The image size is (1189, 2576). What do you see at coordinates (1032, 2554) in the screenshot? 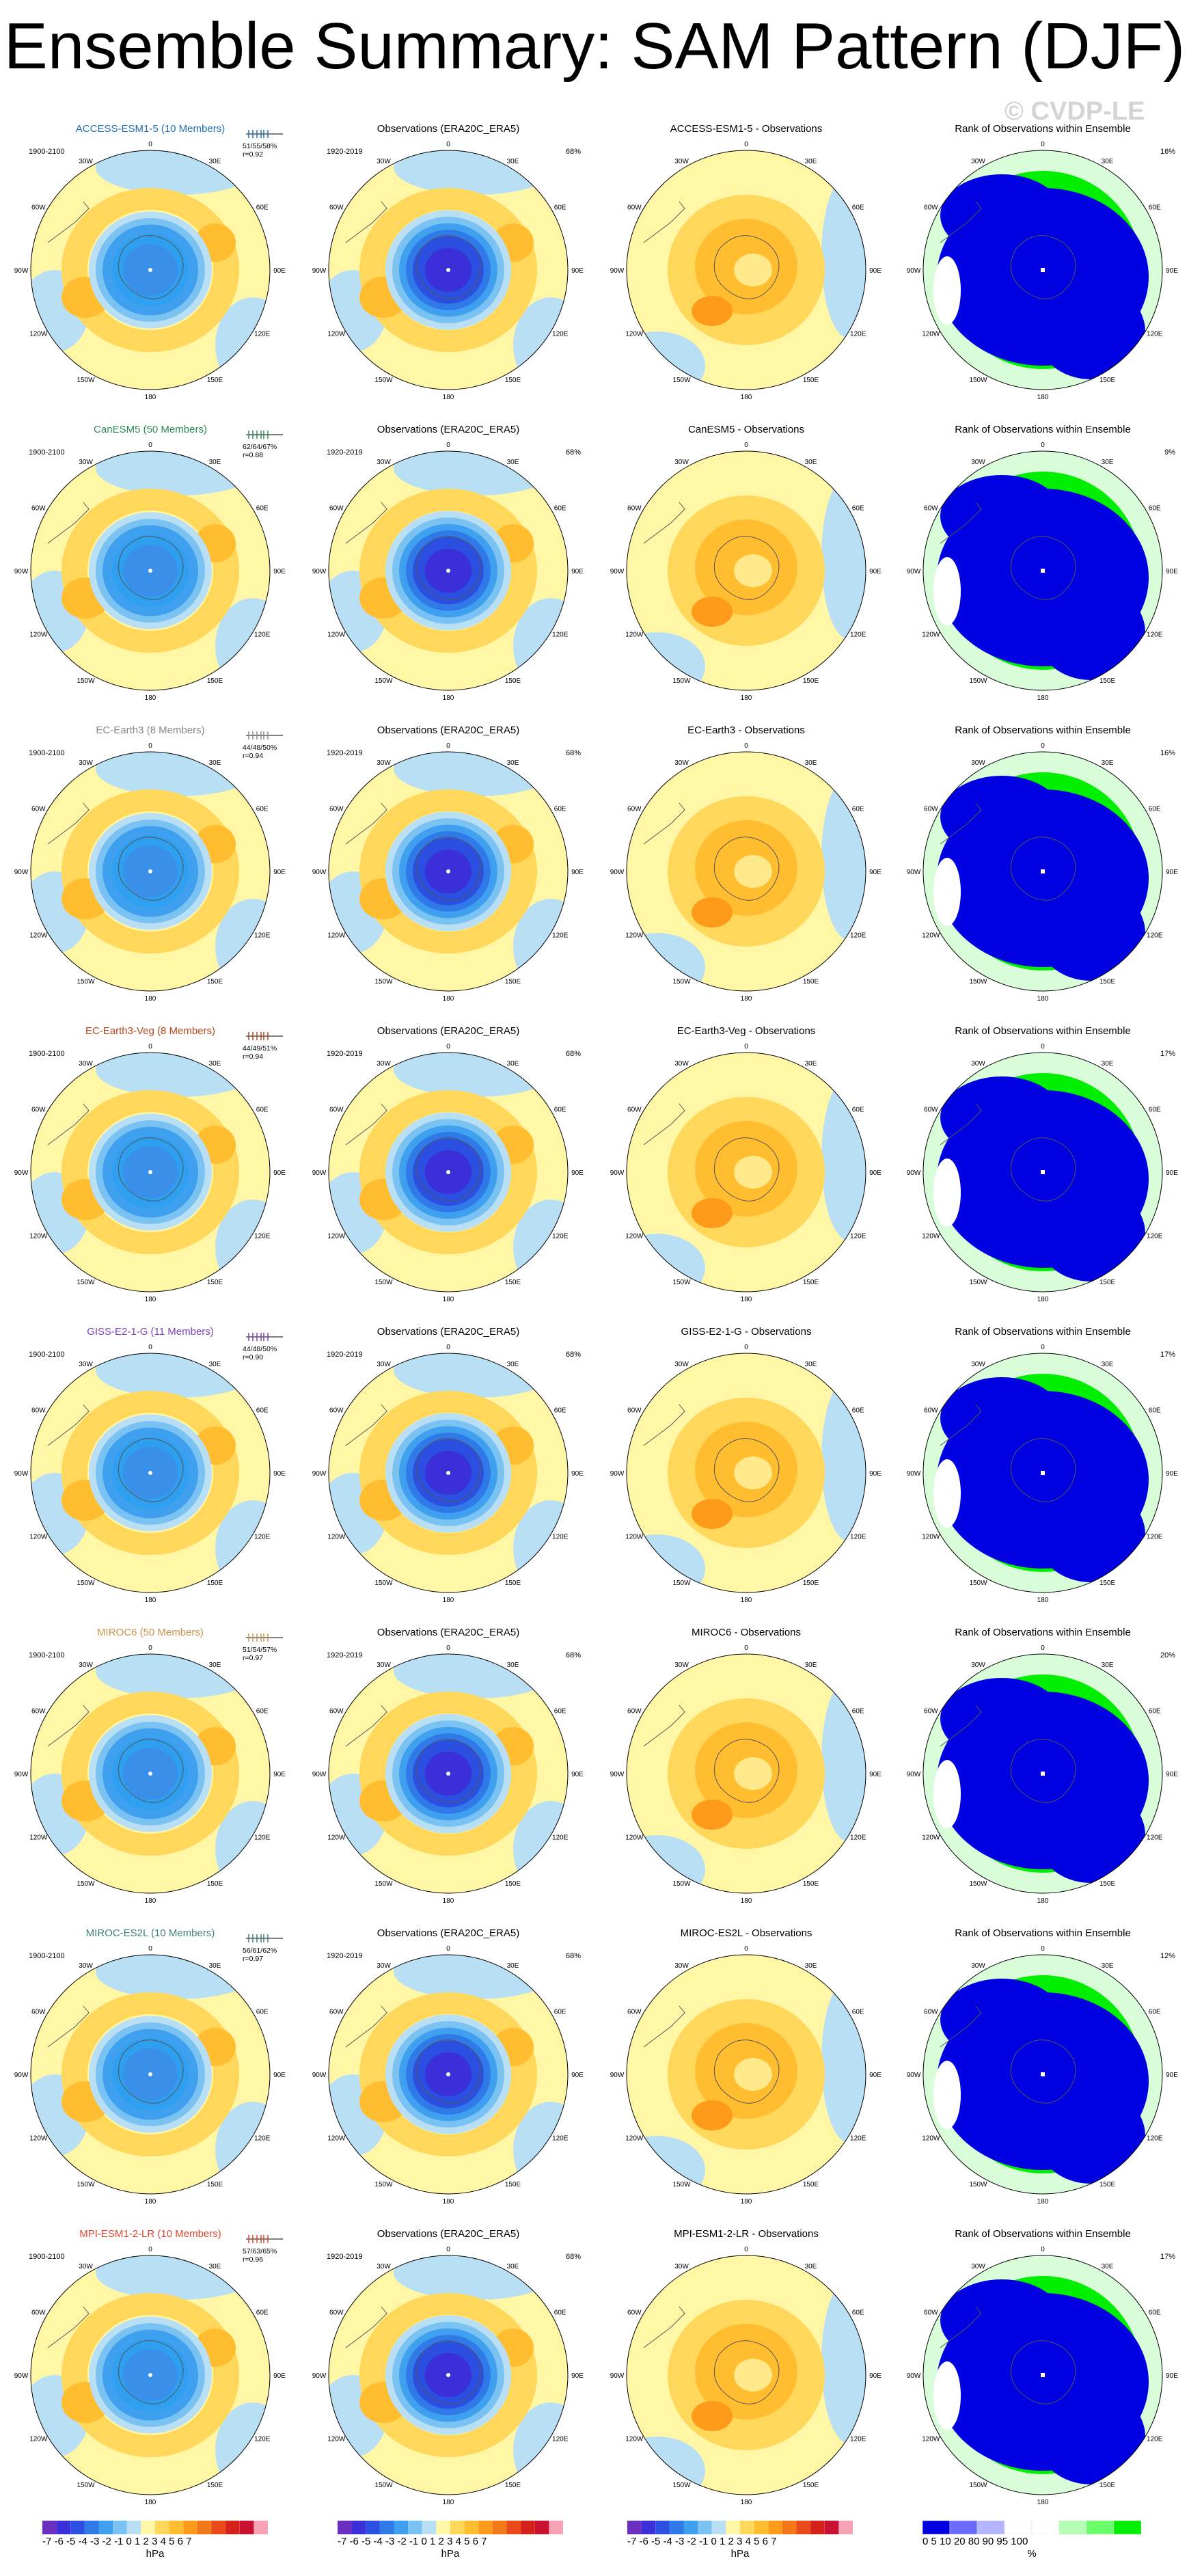
I see `colorbar-unit: %` at bounding box center [1032, 2554].